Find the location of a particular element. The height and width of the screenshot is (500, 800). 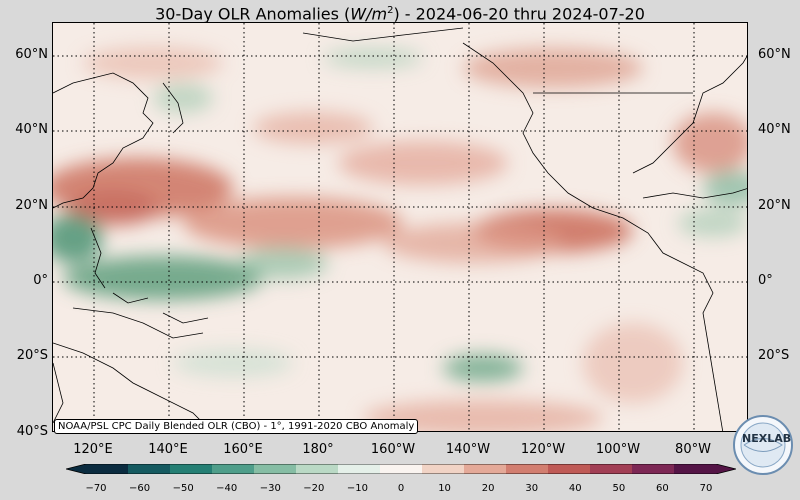

colorbar-tick-label: −70 is located at coordinates (96, 488).